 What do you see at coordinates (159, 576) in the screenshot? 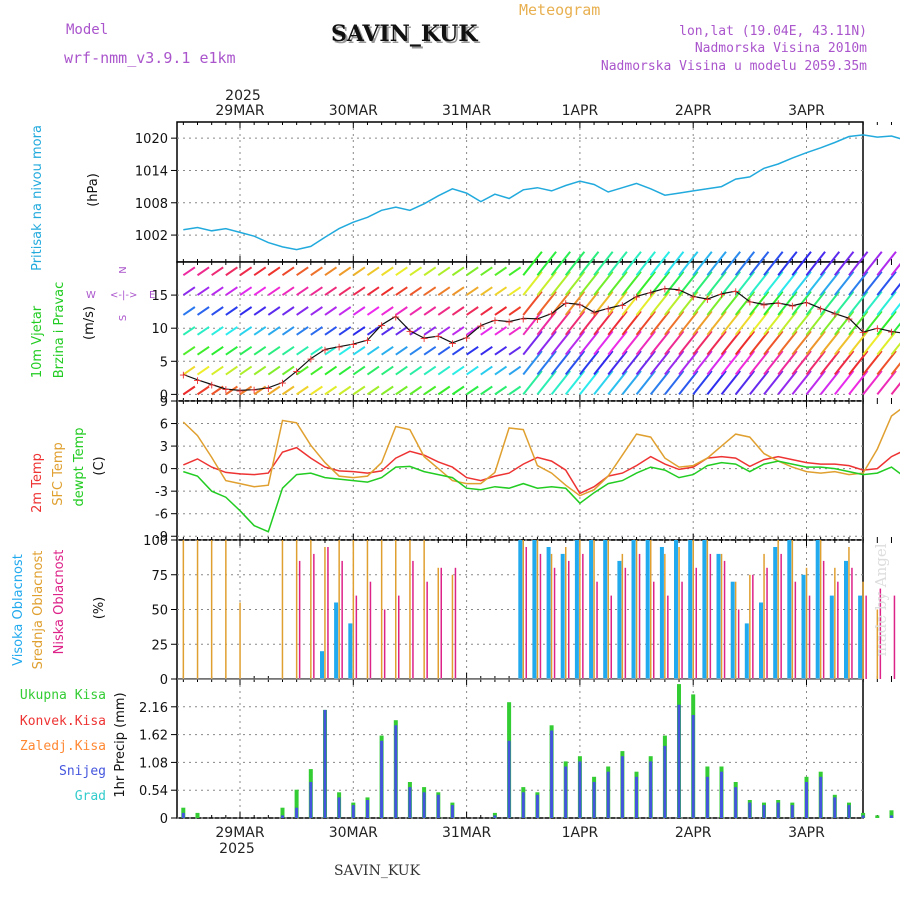
I see `y-tick-label: 75` at bounding box center [159, 576].